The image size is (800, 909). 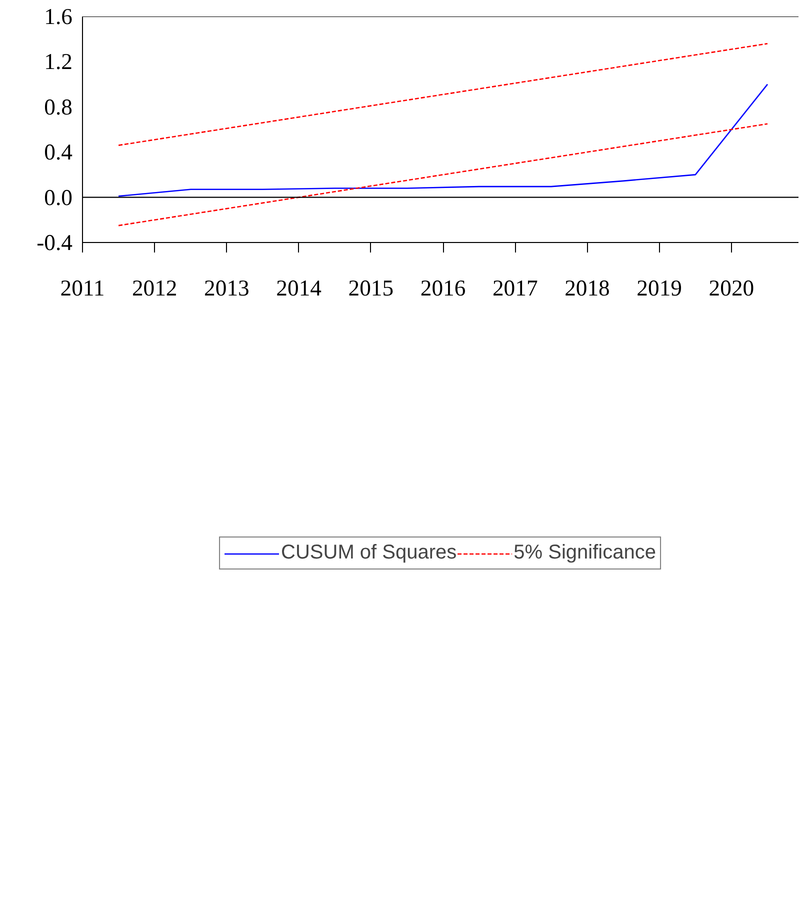 I want to click on x-tick-label: 2019, so click(x=659, y=288).